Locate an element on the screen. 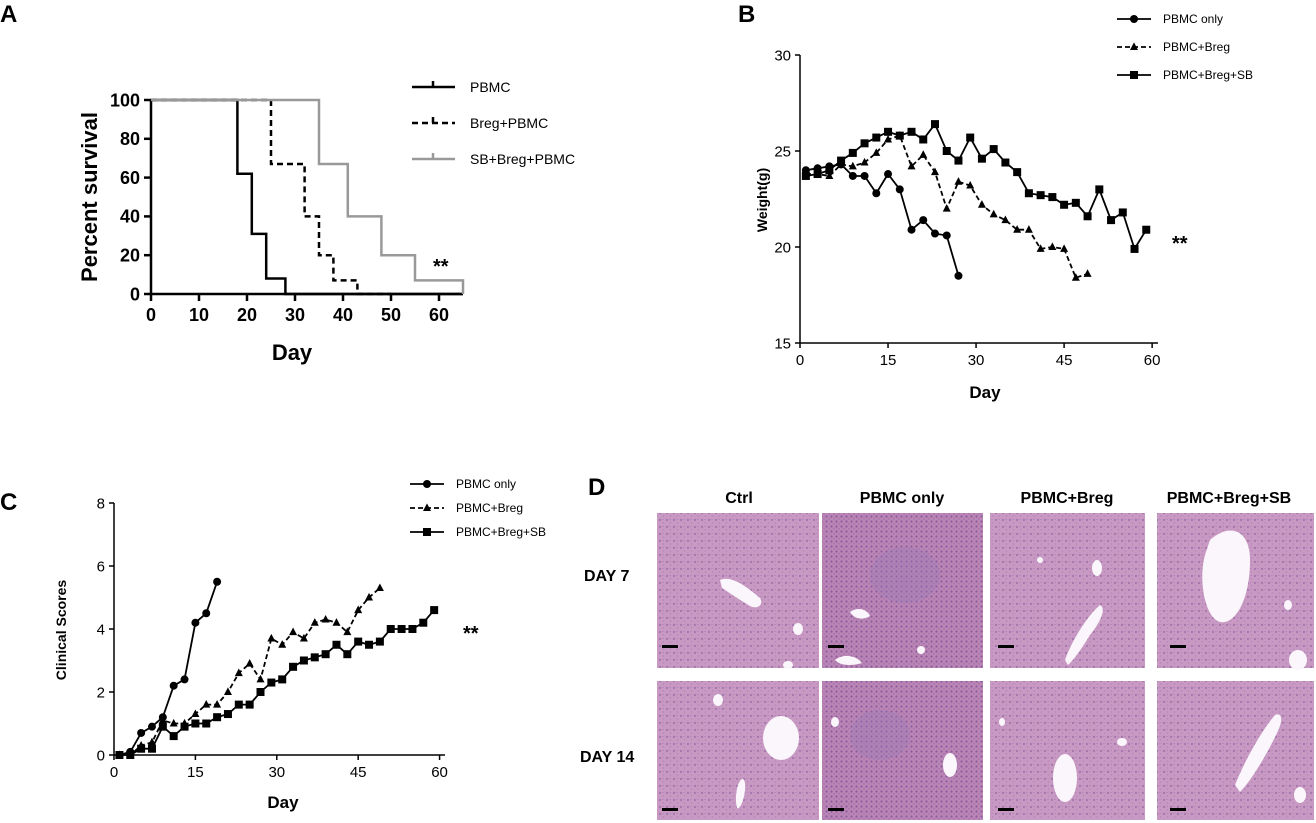 Image resolution: width=1316 pixels, height=823 pixels. panel-b-legend: PBMC only PBMC+Breg PBMC+Breg+SB is located at coordinates (1185, 47).